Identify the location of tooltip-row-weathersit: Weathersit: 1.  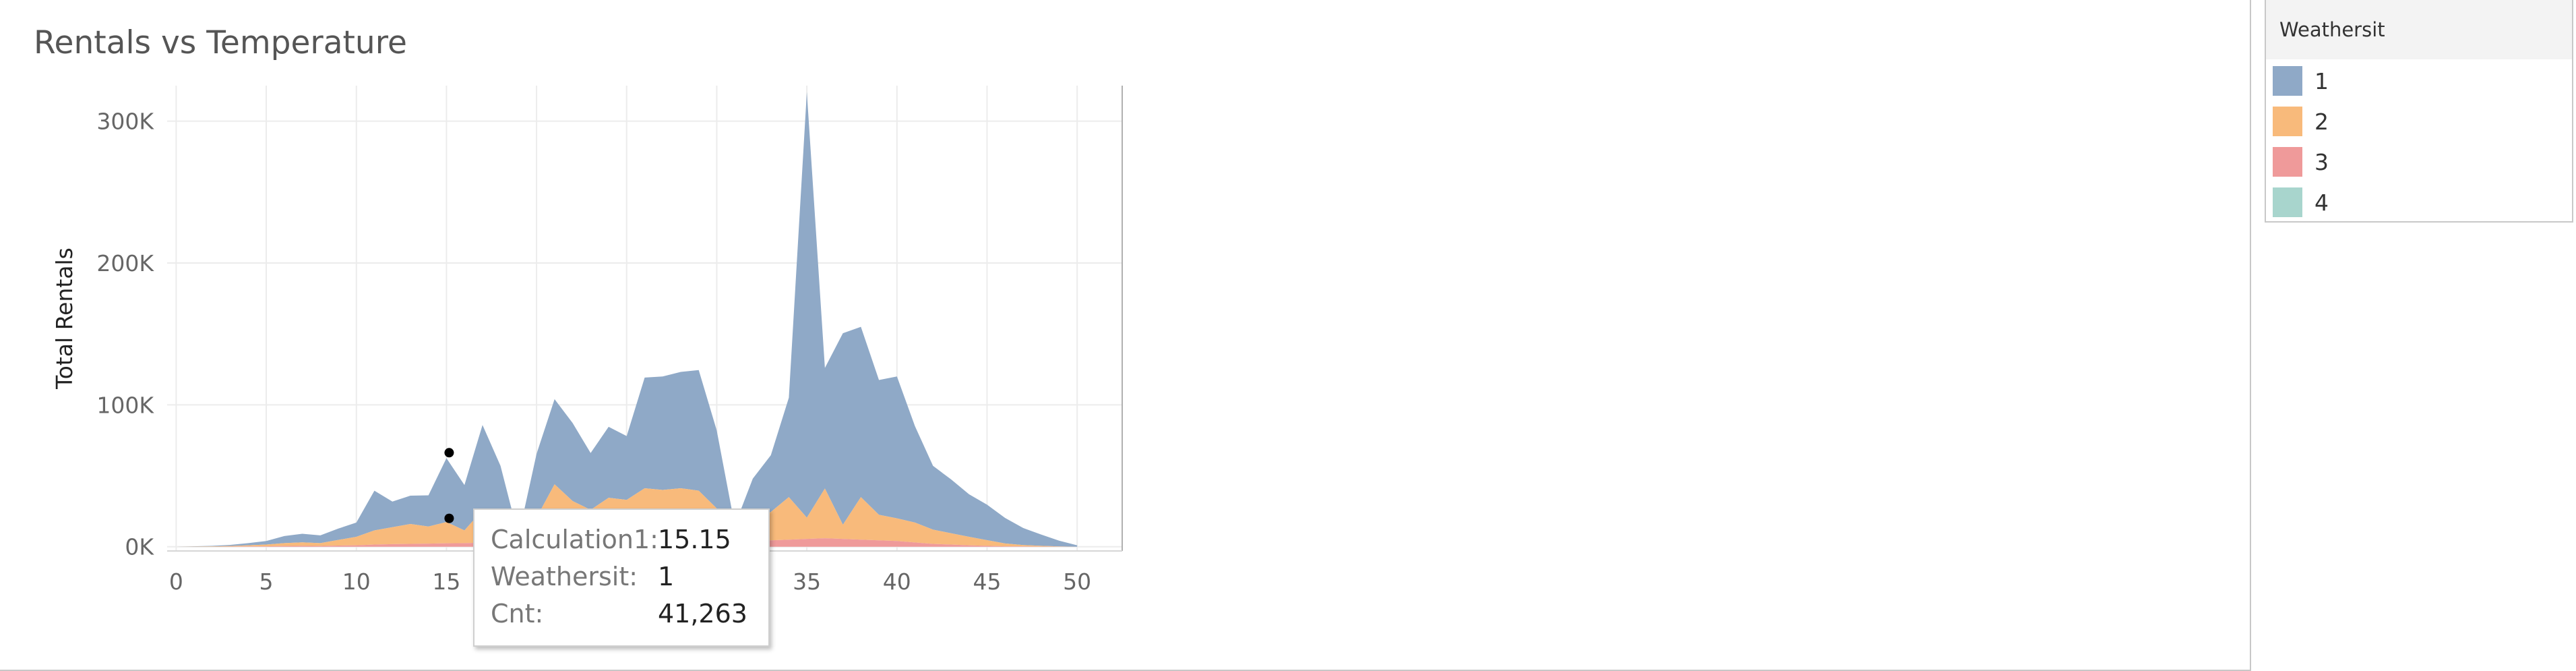
(583, 576).